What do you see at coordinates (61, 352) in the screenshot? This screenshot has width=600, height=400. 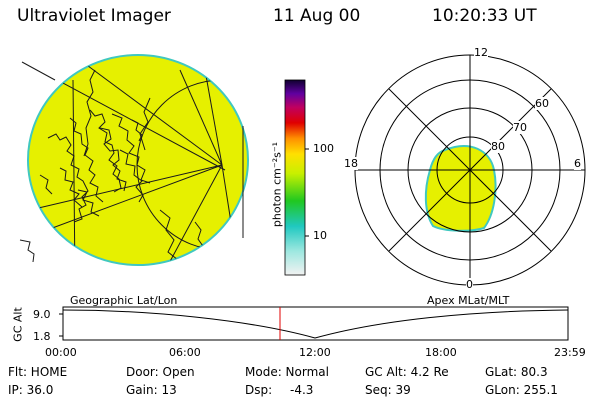 I see `time-tick-0000: 00:00` at bounding box center [61, 352].